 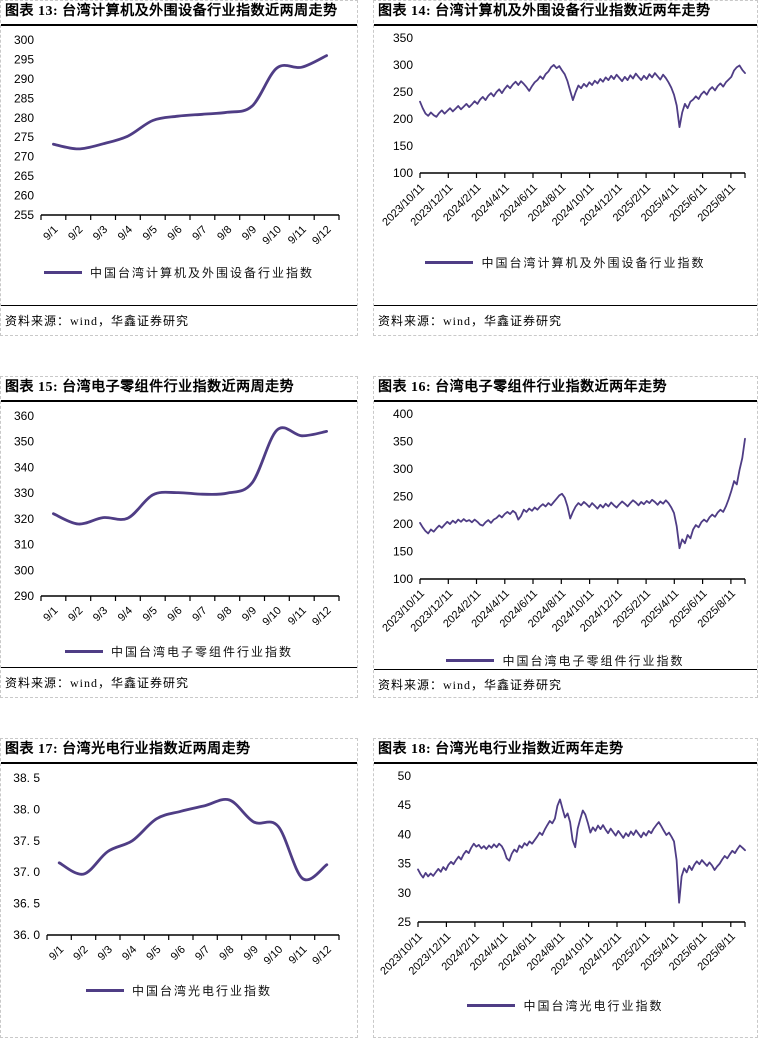 What do you see at coordinates (565, 262) in the screenshot?
I see `figure-14-legend: 中国台湾计算机及外围设备行业指数` at bounding box center [565, 262].